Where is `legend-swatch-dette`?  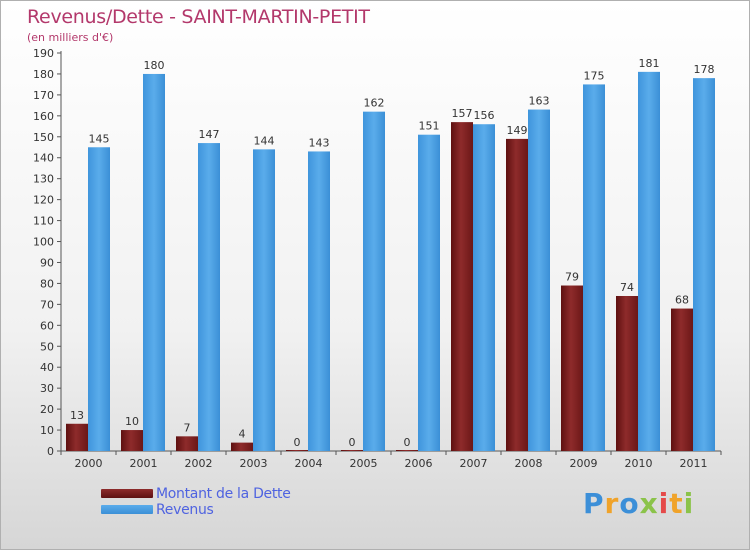 legend-swatch-dette is located at coordinates (127, 493).